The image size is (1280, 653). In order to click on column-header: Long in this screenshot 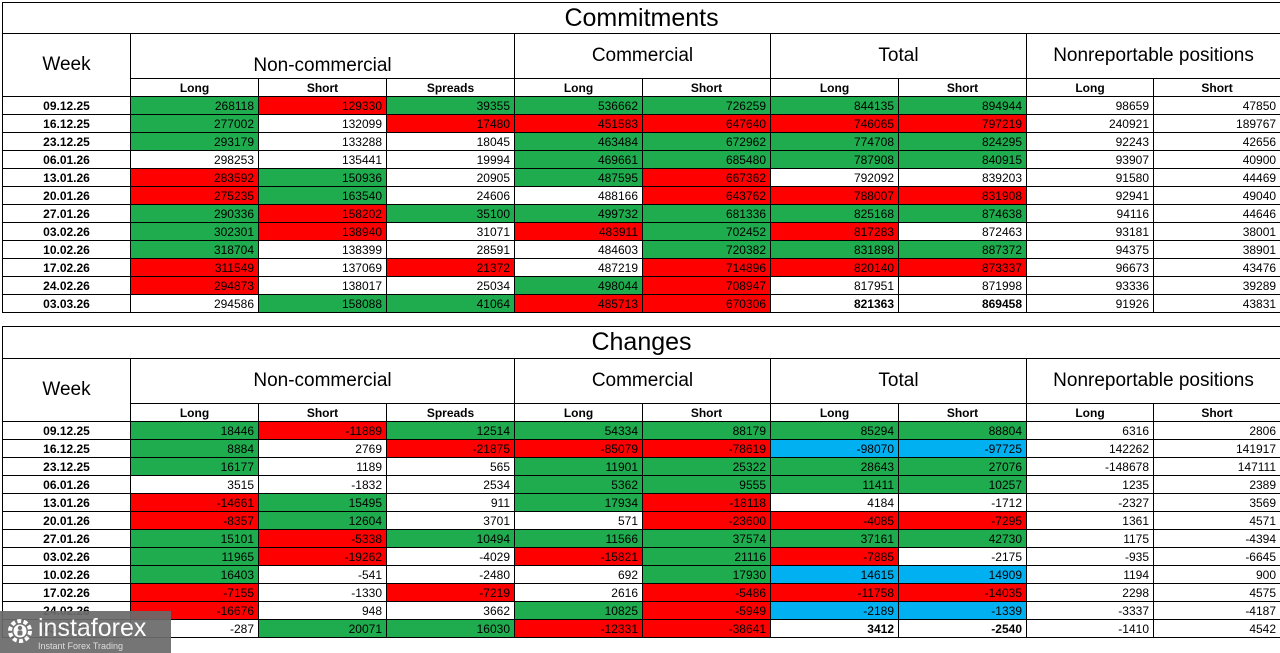, I will do `click(1090, 87)`.